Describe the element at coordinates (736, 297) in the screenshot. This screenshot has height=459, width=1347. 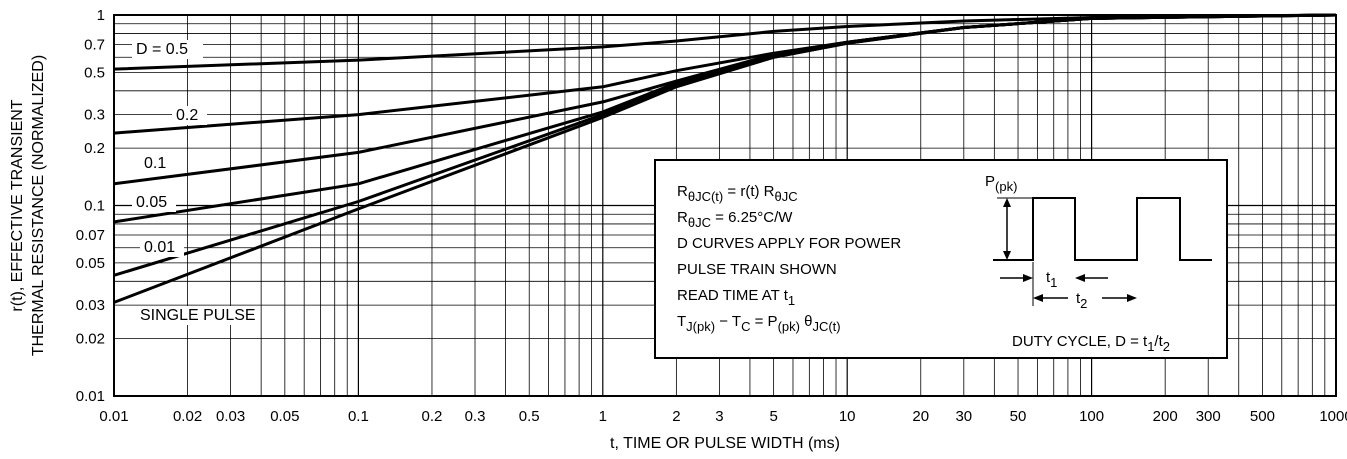
I see `info-line-5: READ TIME AT t1` at that location.